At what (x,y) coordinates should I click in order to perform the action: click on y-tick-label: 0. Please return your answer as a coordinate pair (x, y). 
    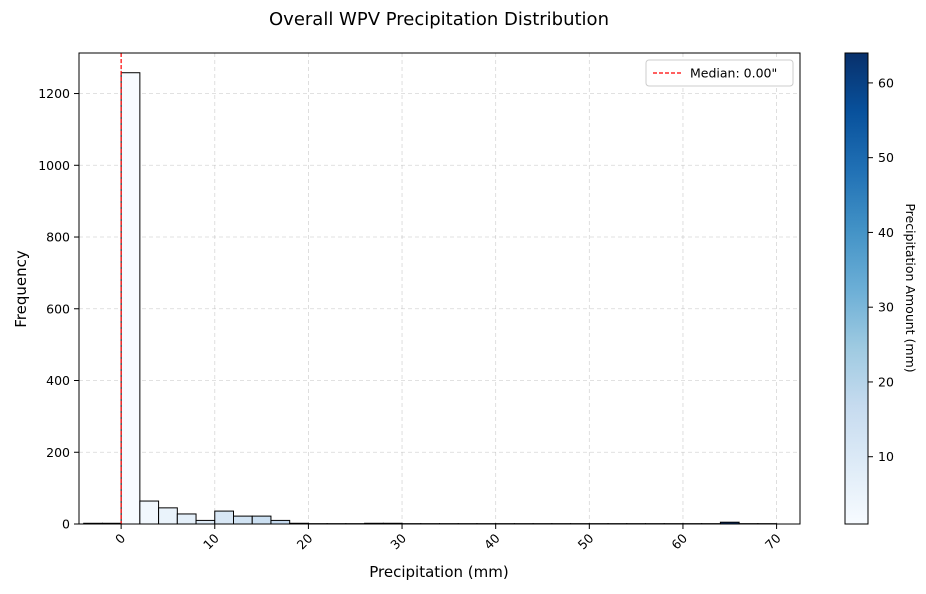
    Looking at the image, I should click on (66, 524).